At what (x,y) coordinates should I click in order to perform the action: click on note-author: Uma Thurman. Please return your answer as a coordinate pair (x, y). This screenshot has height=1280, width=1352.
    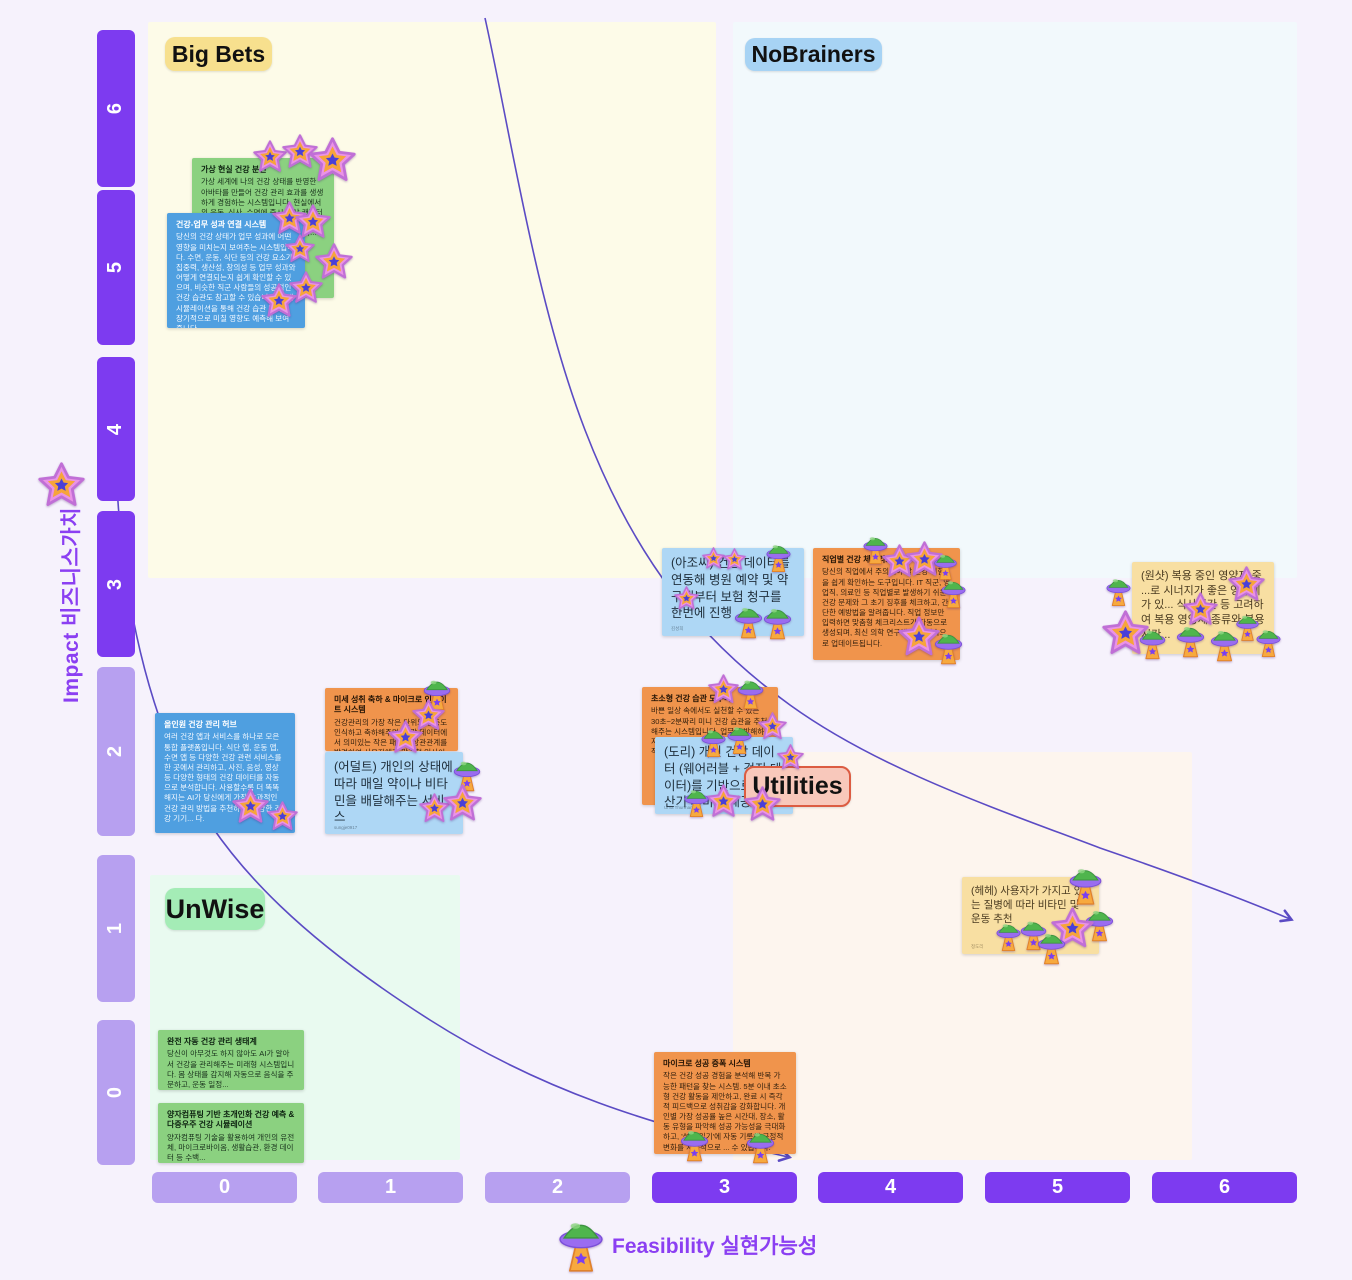
    Looking at the image, I should click on (678, 807).